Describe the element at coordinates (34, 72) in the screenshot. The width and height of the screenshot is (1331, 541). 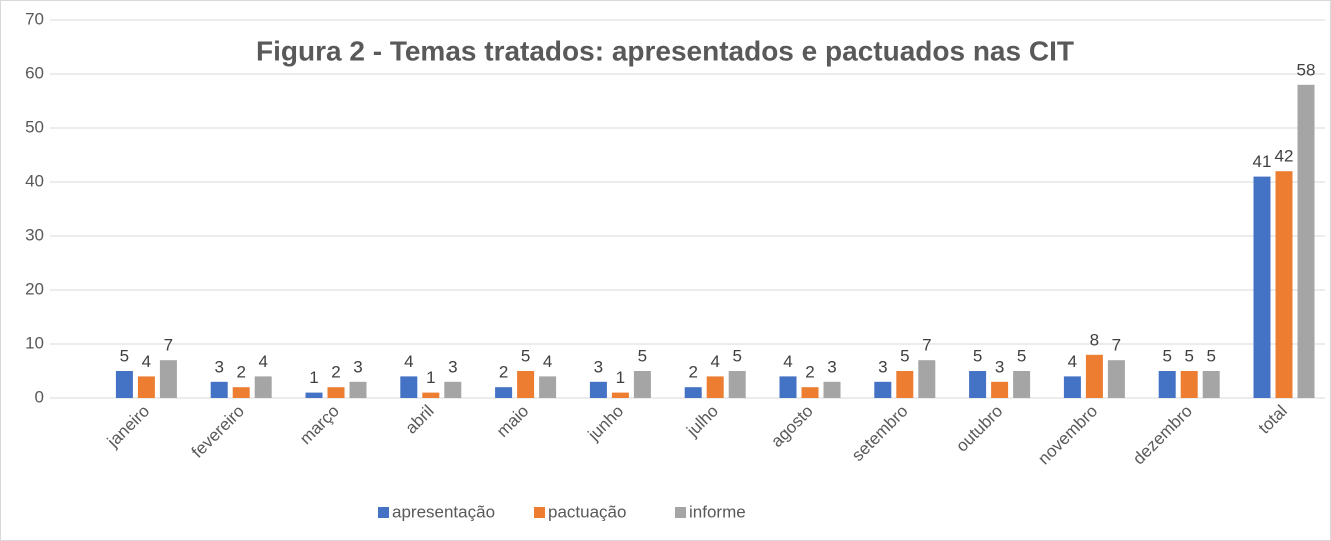
I see `y-tick-label: 60` at that location.